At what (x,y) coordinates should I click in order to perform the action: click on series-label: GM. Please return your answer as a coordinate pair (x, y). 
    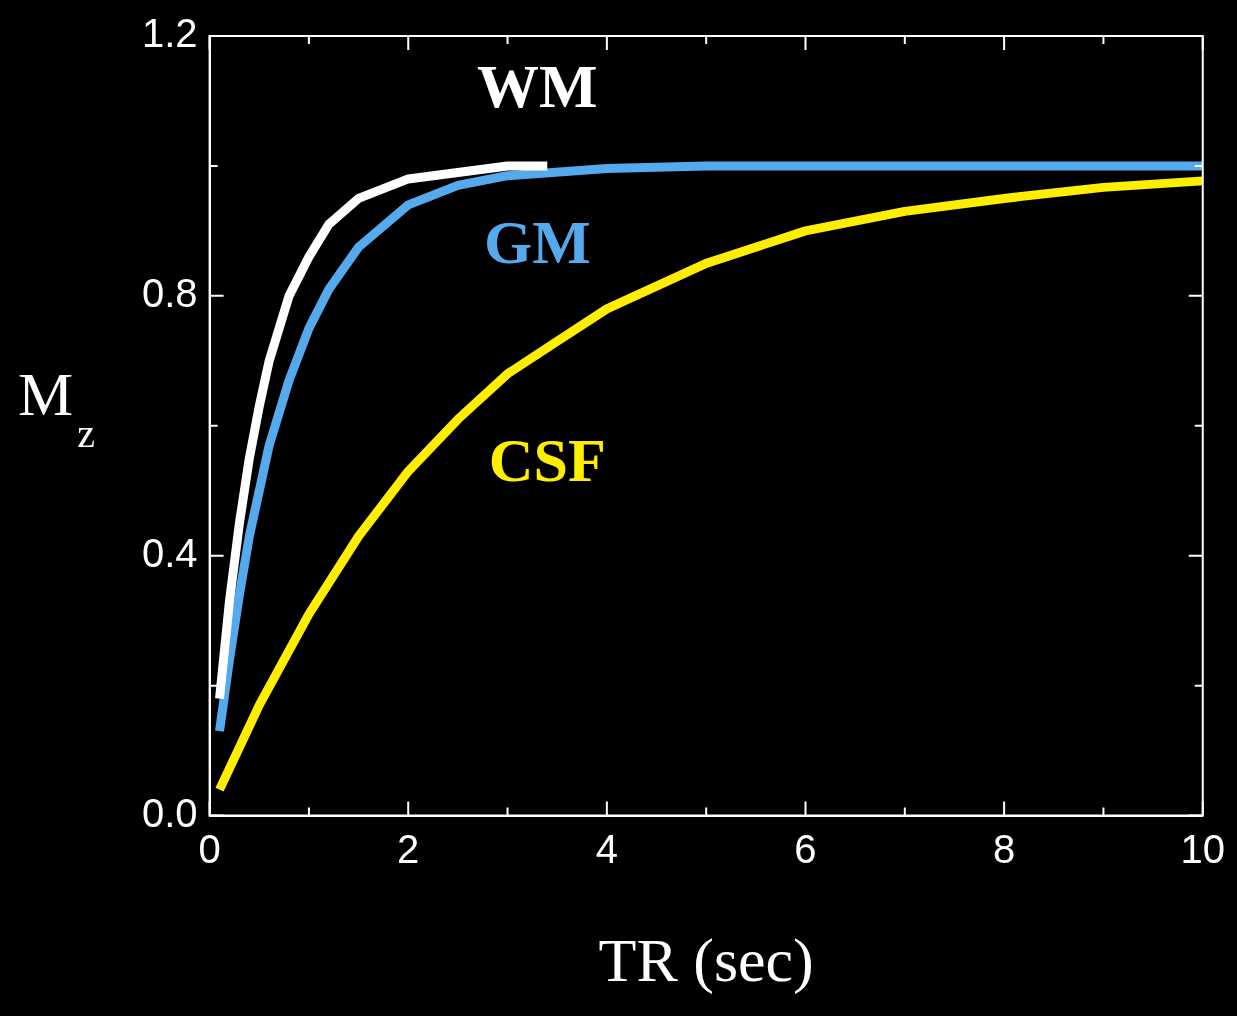
    Looking at the image, I should click on (537, 241).